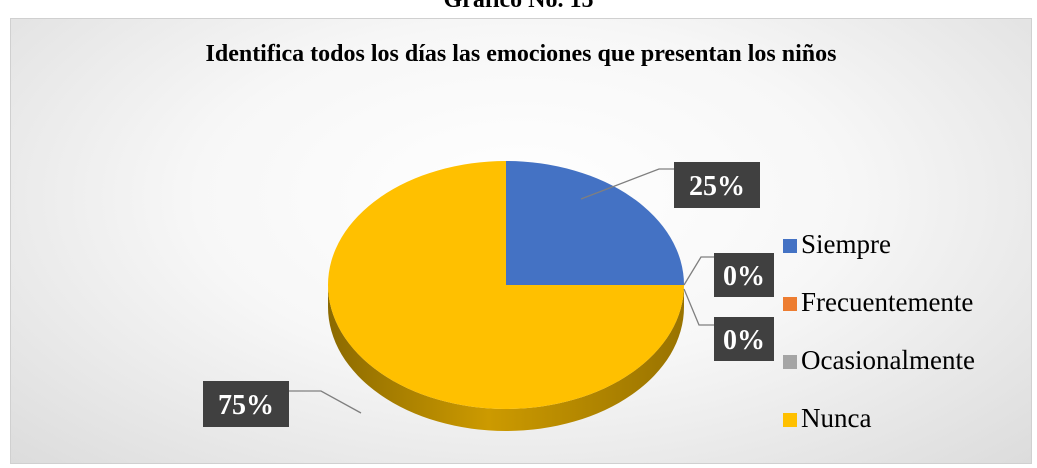 The height and width of the screenshot is (468, 1037). I want to click on data-label-siempre: 25%, so click(717, 186).